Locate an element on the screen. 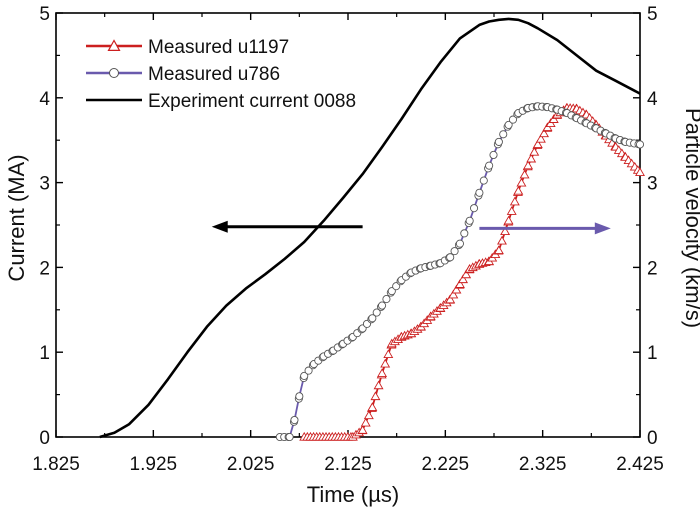  legend-item: Measured u786 is located at coordinates (183, 74).